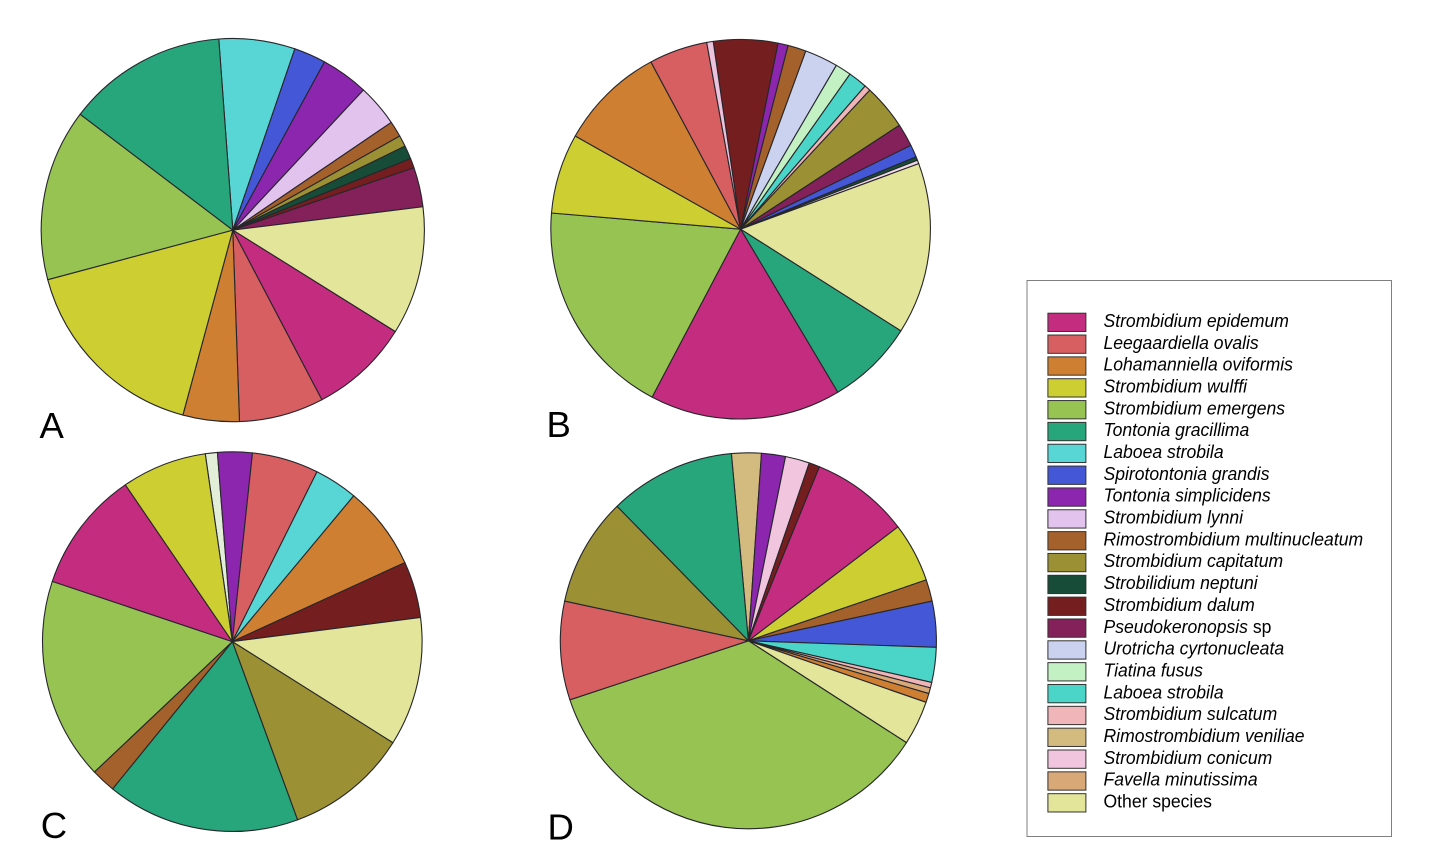 This screenshot has width=1440, height=861. Describe the element at coordinates (1234, 538) in the screenshot. I see `svg-text: Rimostrombidium multinucleatum` at that location.